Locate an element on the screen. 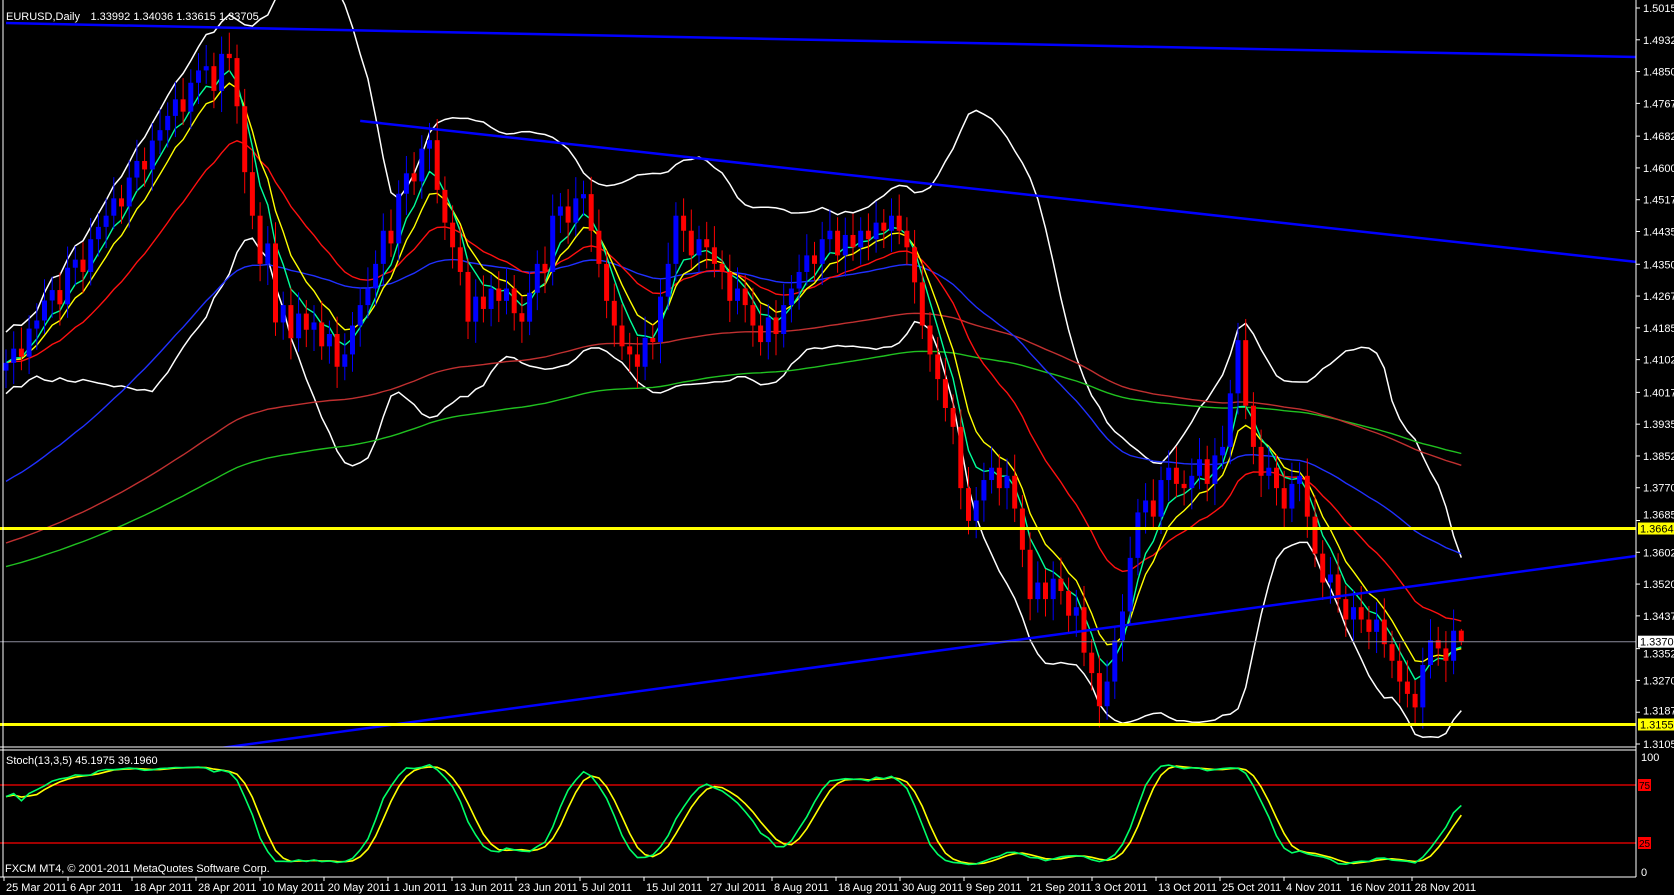 This screenshot has width=1674, height=895. price-tick-label: 1.34375 is located at coordinates (1658, 617).